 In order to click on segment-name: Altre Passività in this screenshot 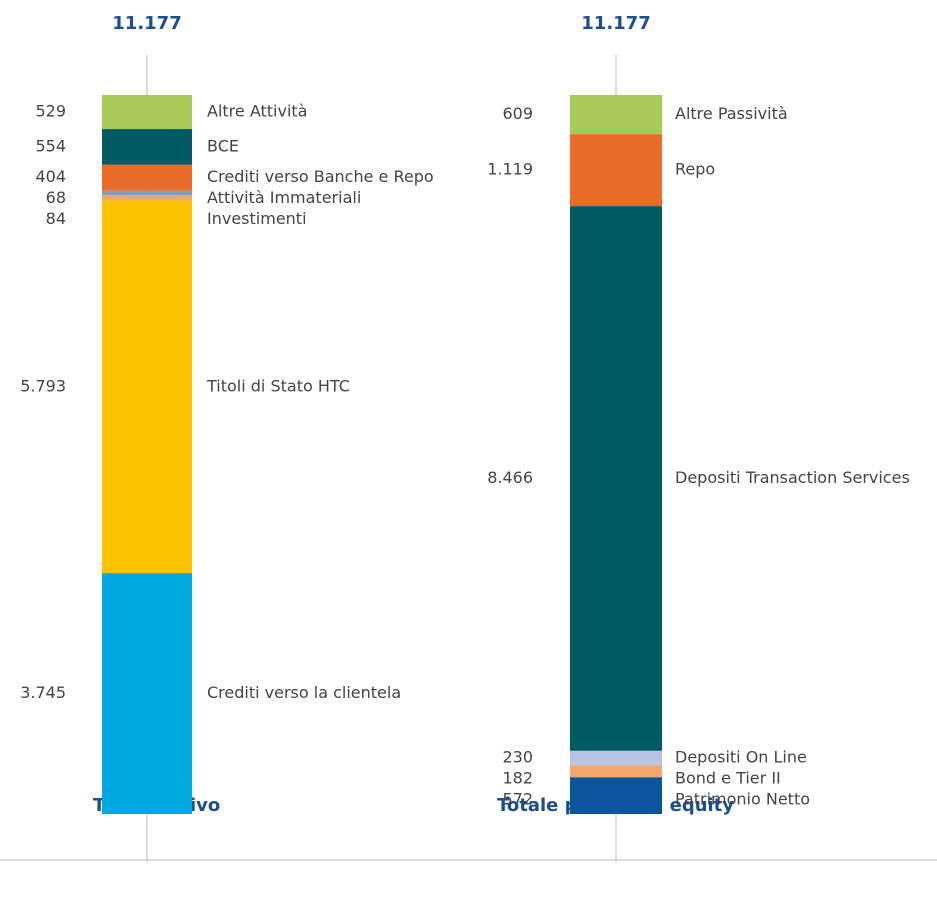, I will do `click(731, 113)`.